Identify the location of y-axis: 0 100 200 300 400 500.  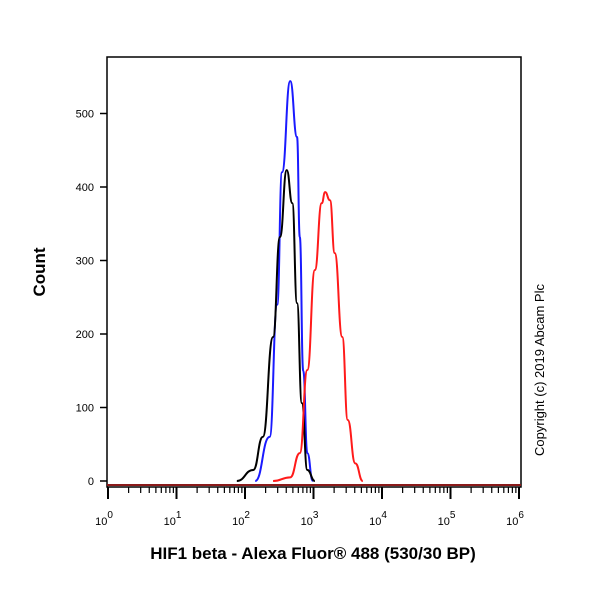
(91, 298).